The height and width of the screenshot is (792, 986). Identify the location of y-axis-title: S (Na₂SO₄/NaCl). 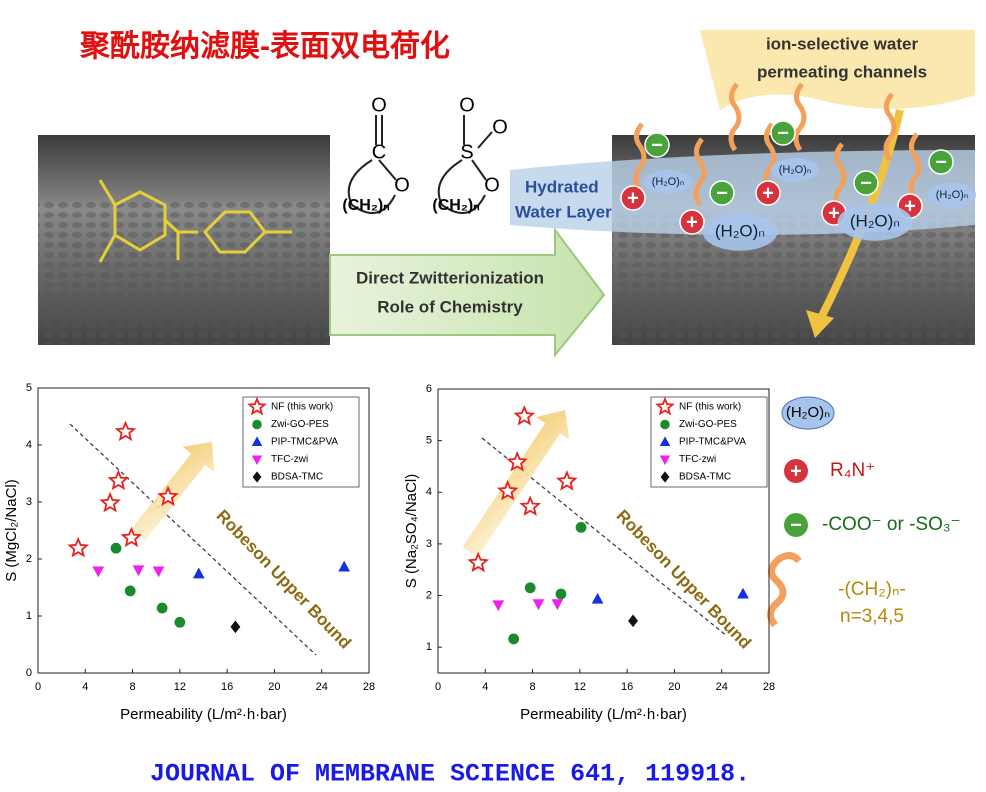
(411, 531).